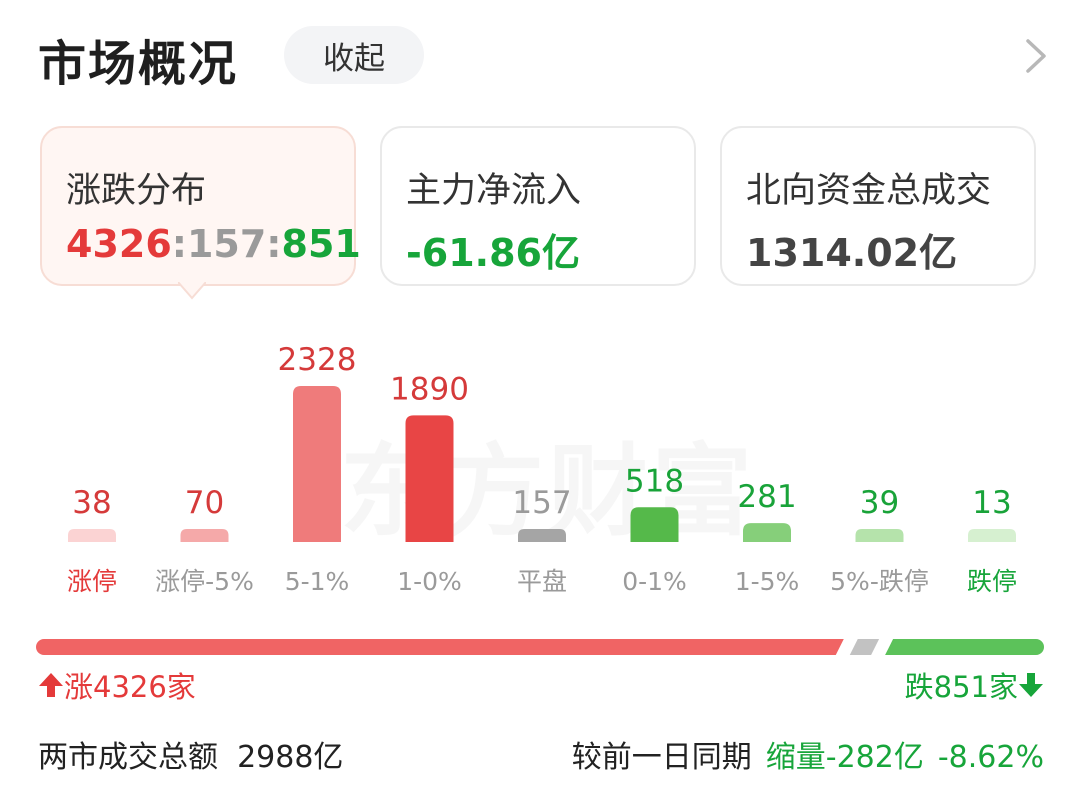 The width and height of the screenshot is (1080, 807). What do you see at coordinates (992, 581) in the screenshot?
I see `category-label: 跌停` at bounding box center [992, 581].